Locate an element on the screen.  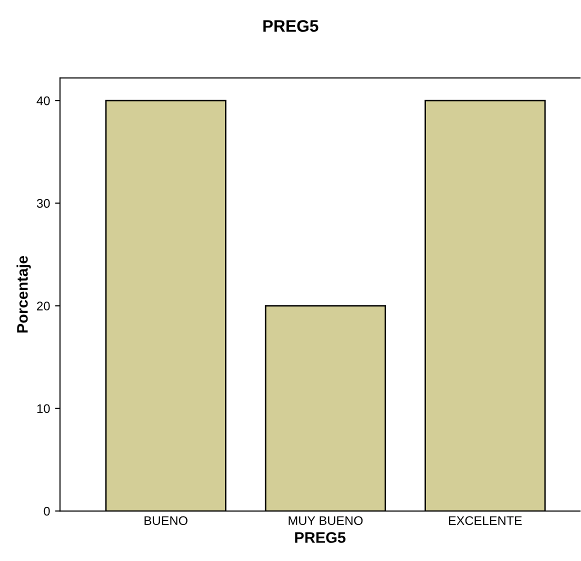
y-axis-title: Porcentaje is located at coordinates (23, 294).